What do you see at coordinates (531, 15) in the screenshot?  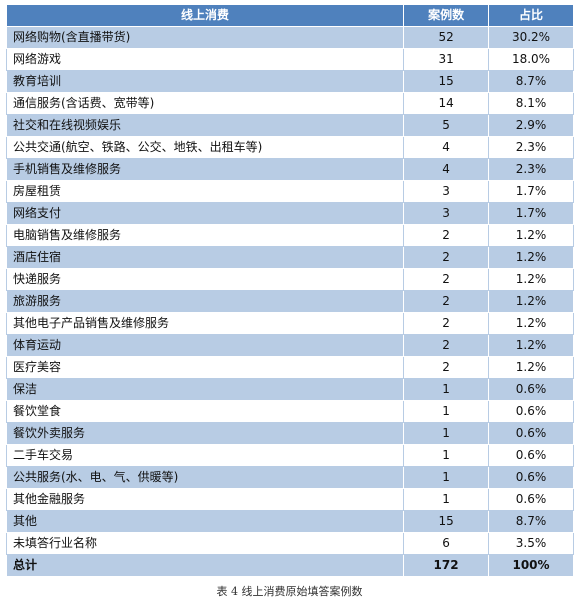 I see `header-share: 占比` at bounding box center [531, 15].